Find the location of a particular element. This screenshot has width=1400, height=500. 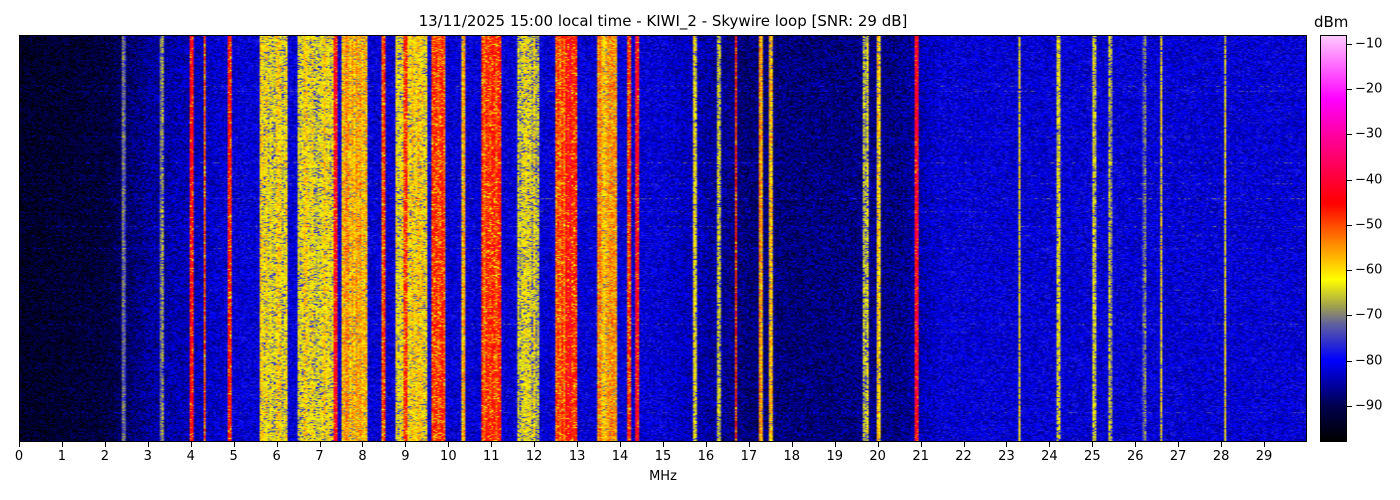

colorbar-tick-label: −80 is located at coordinates (1369, 361).